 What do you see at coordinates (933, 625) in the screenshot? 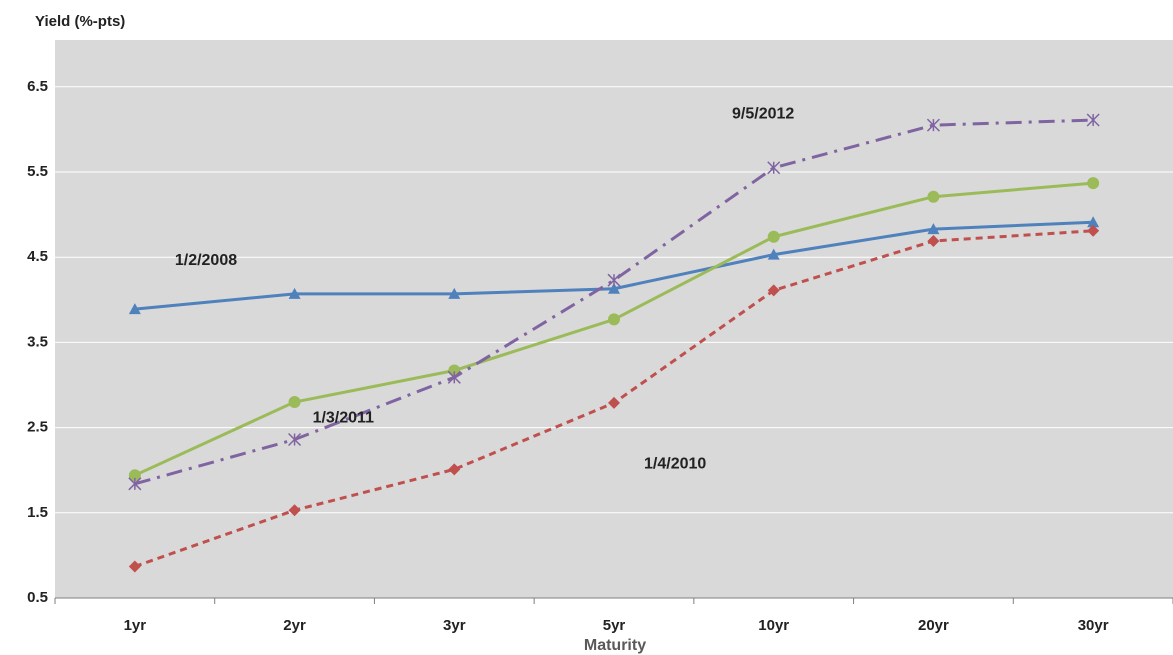
I see `x-tick-label: 20yr` at bounding box center [933, 625].